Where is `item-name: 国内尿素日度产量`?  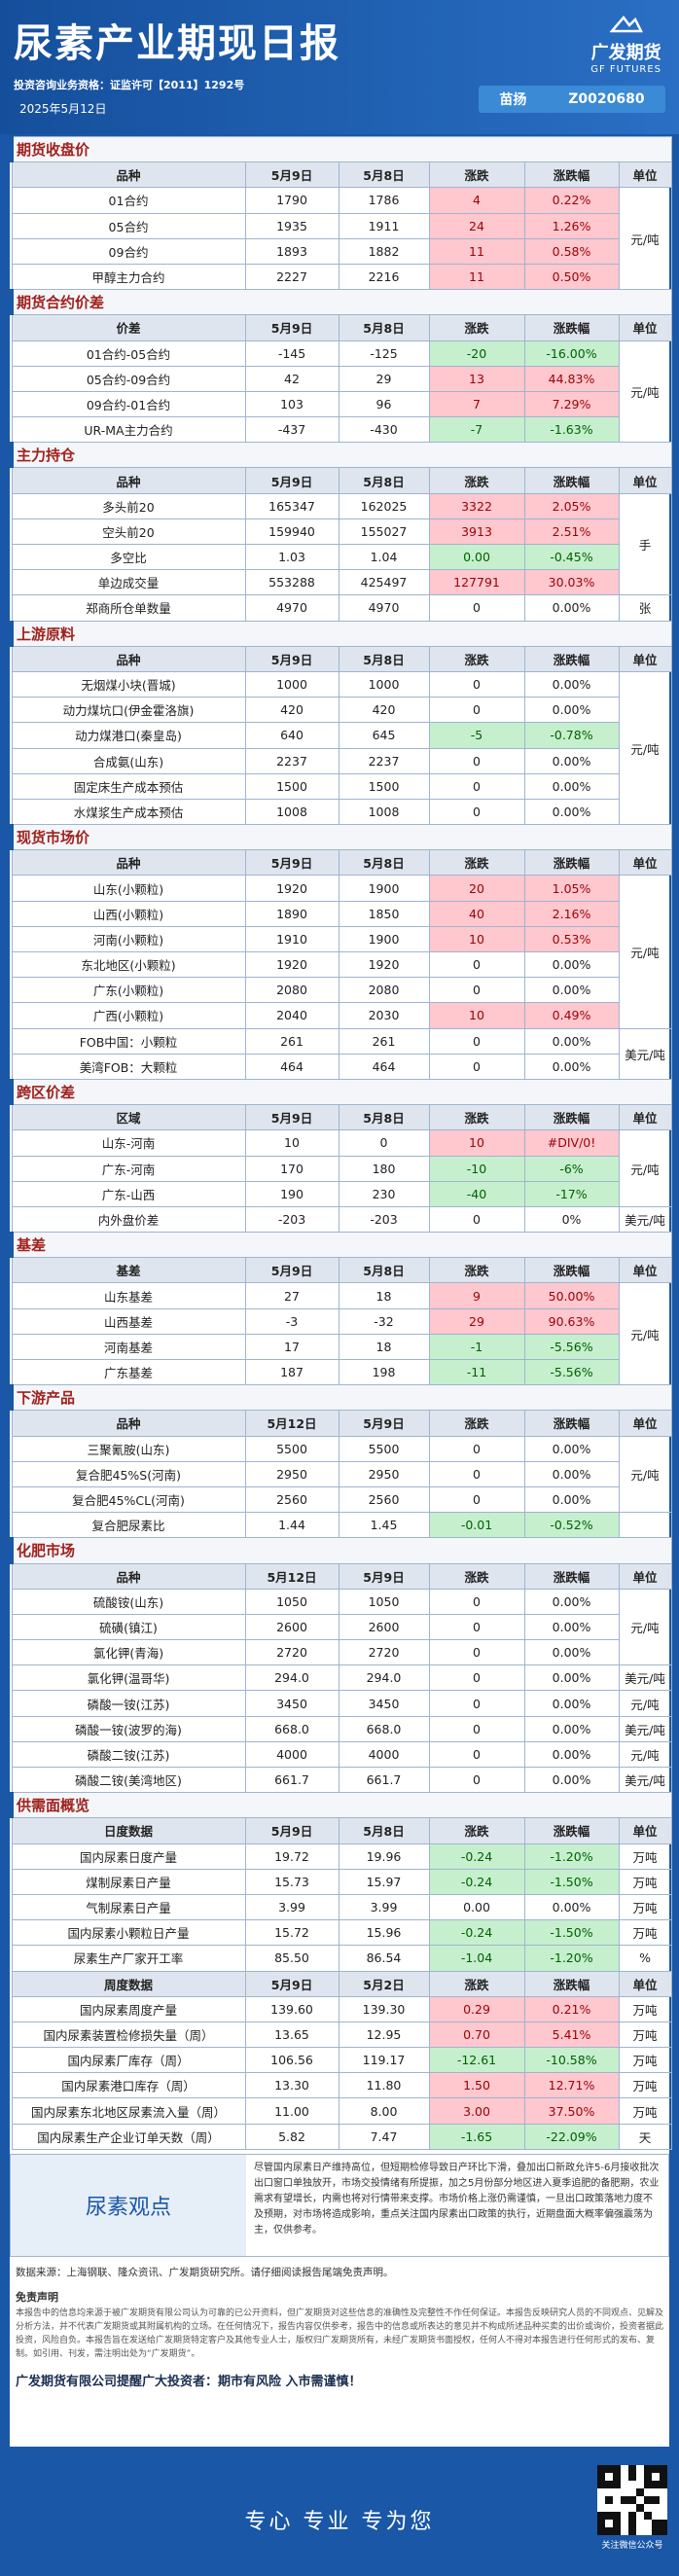 item-name: 国内尿素日度产量 is located at coordinates (128, 1856).